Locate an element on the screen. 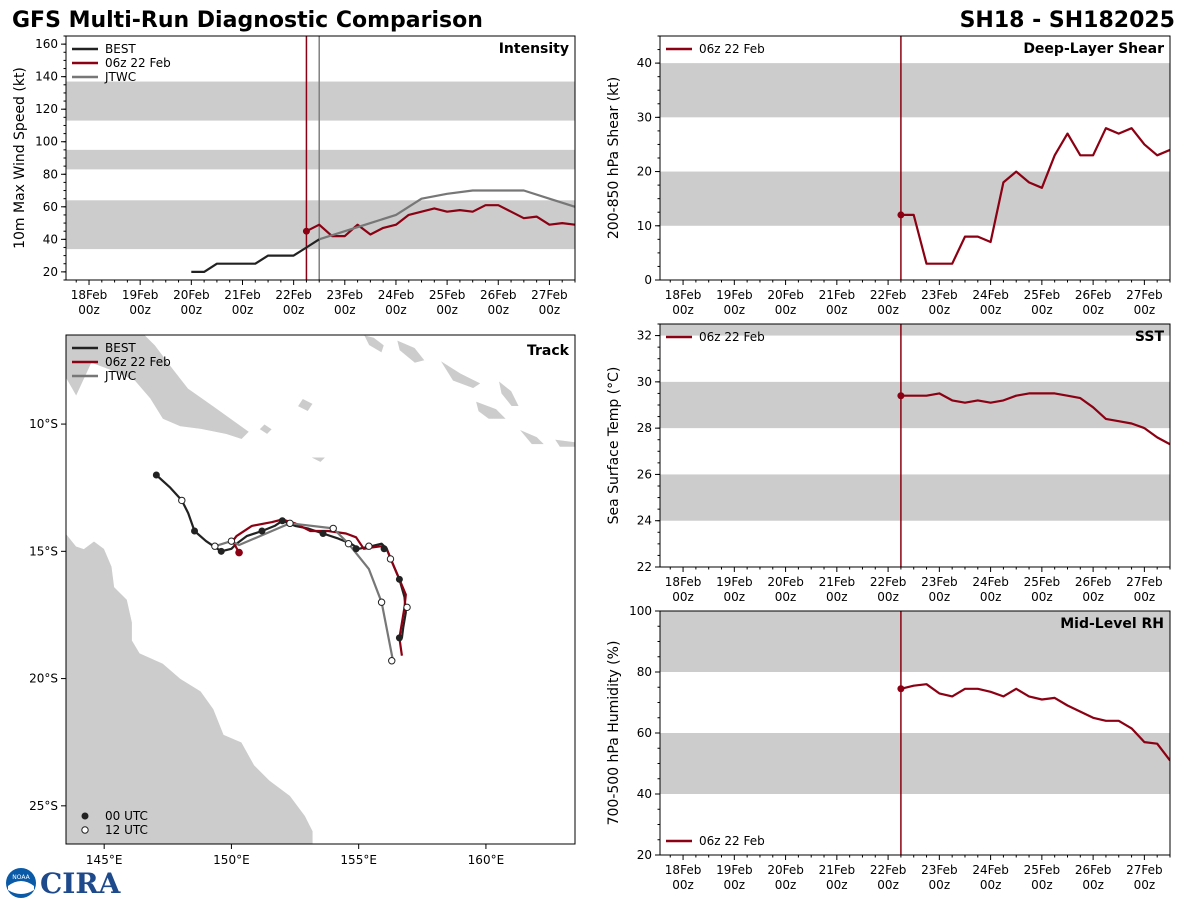 The image size is (1200, 900). land-solomon6 is located at coordinates (532, 436).